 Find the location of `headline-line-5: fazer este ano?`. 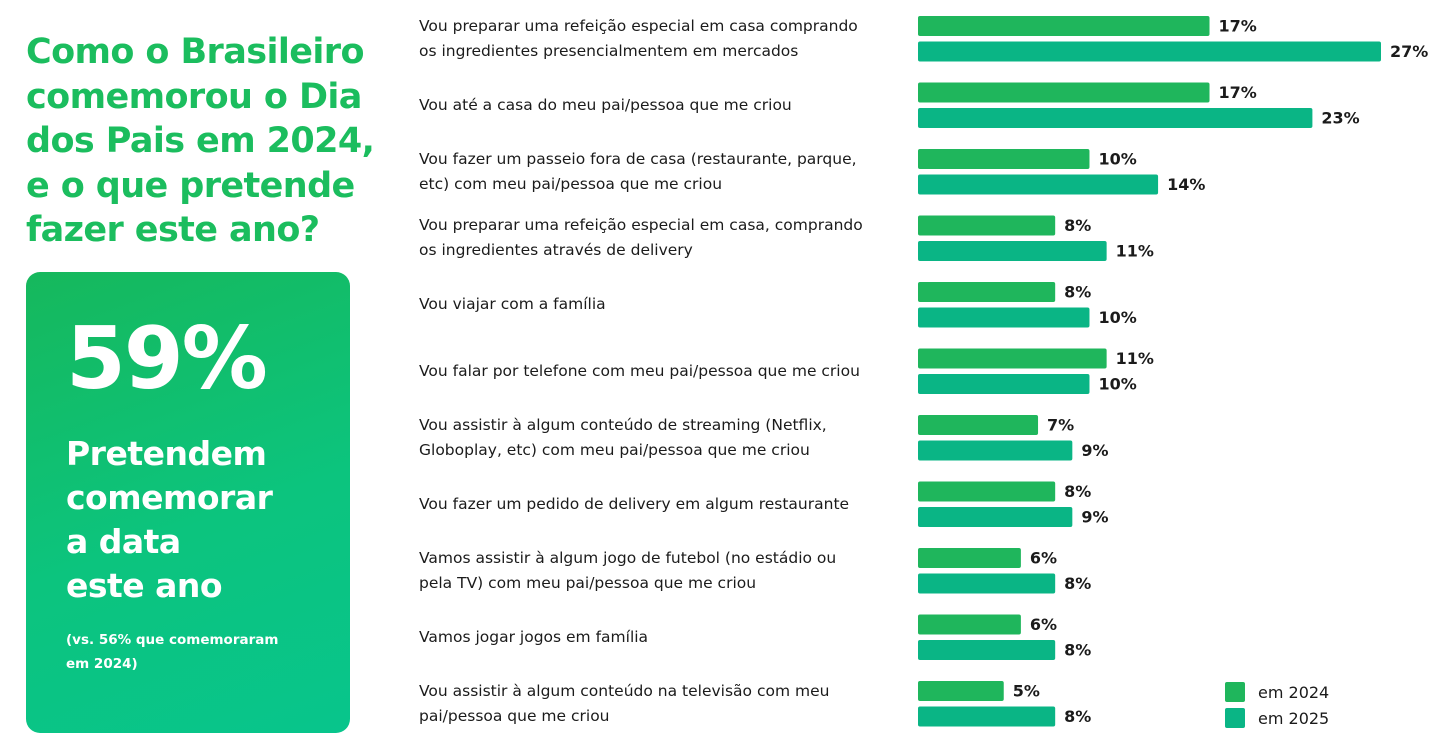

headline-line-5: fazer este ano? is located at coordinates (173, 230).